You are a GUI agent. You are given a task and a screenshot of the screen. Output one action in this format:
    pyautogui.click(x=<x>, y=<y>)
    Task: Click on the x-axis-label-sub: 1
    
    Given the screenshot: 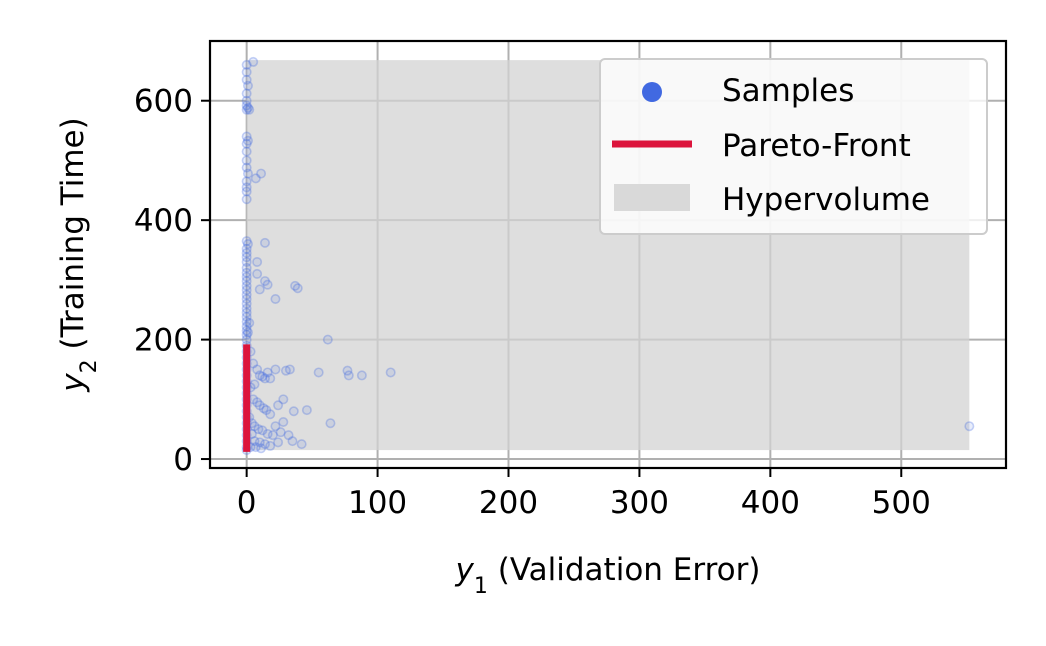 What is the action you would take?
    pyautogui.click(x=481, y=586)
    